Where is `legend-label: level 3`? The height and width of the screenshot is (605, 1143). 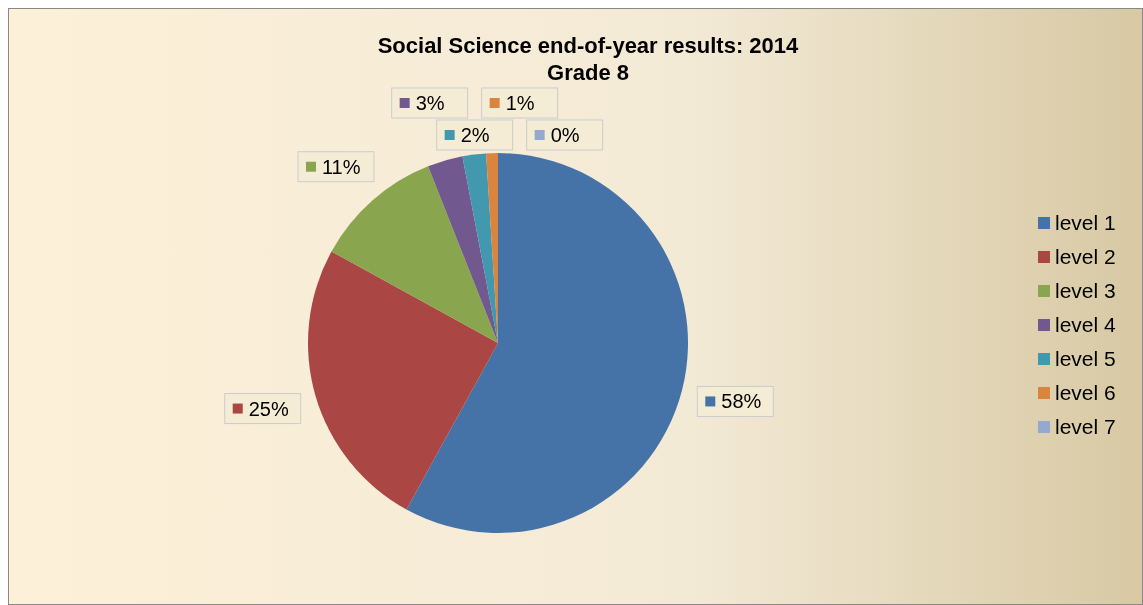
legend-label: level 3 is located at coordinates (1085, 290).